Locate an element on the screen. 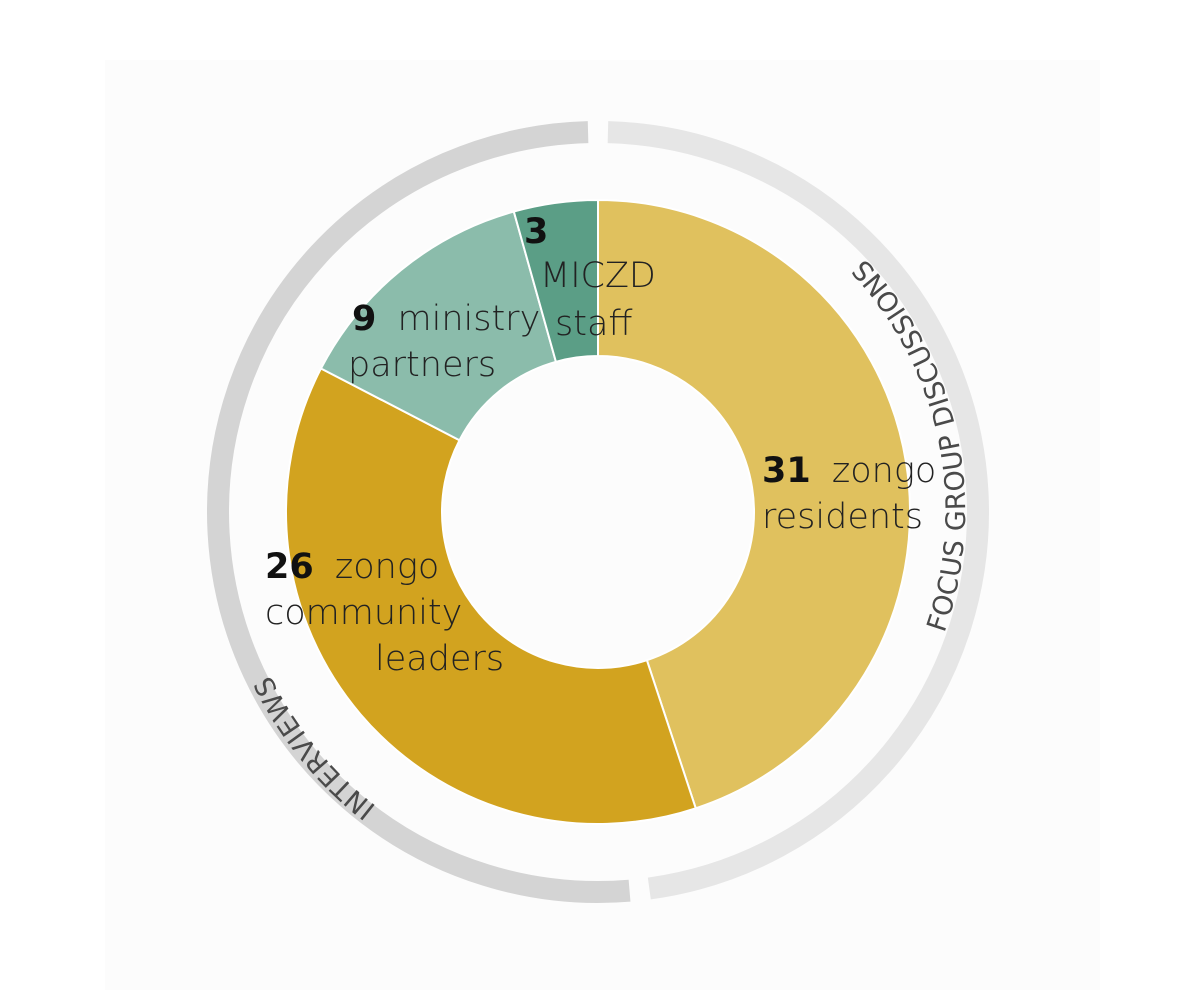 This screenshot has height=990, width=1200. segment-label-zongo-community-leaders: 26 zongo community leaders is located at coordinates (384, 613).